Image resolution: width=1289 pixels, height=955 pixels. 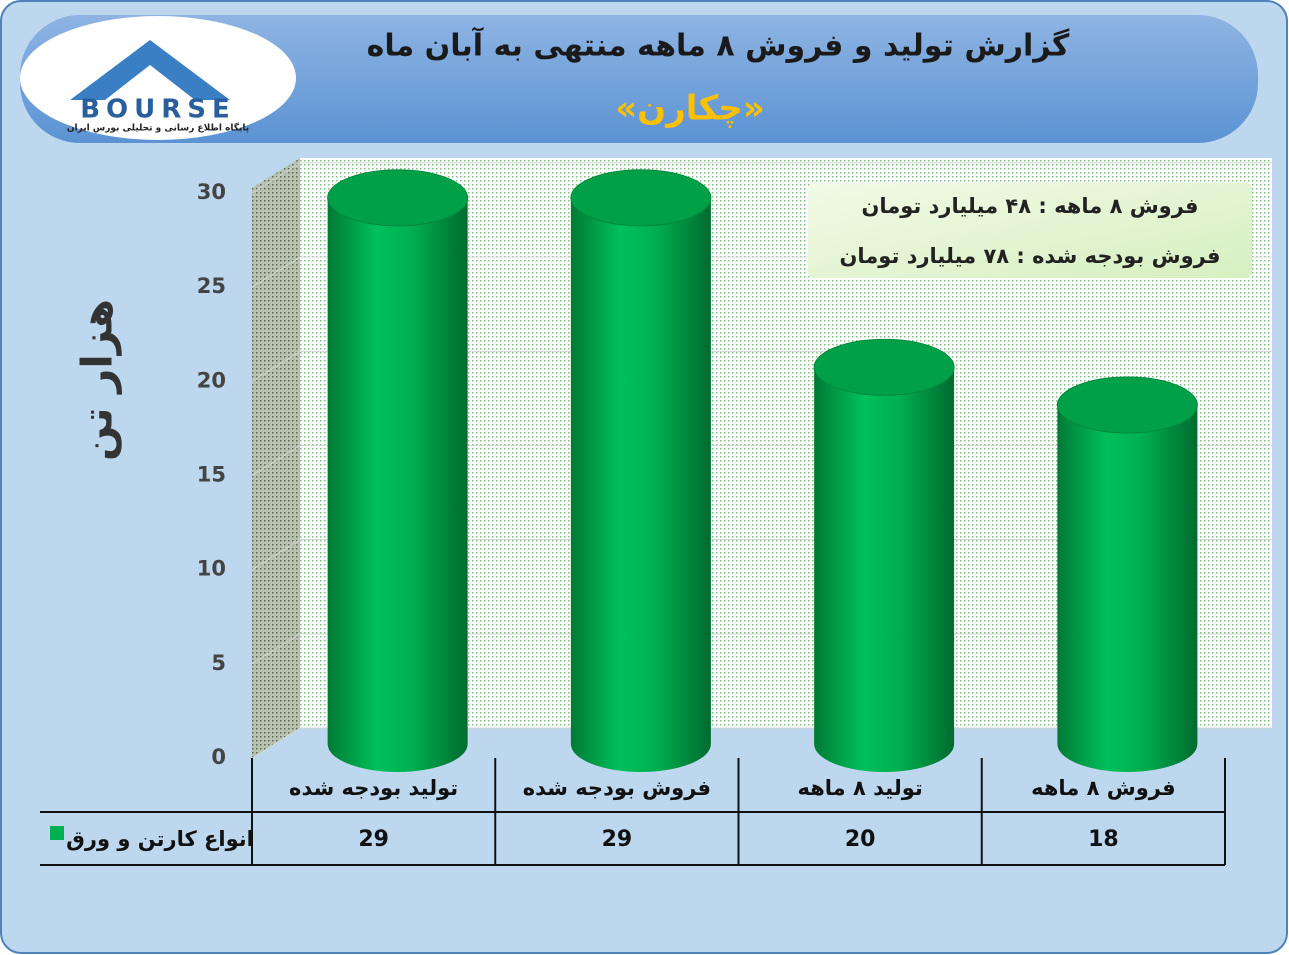 What do you see at coordinates (158, 110) in the screenshot?
I see `logo-name: BOURSE` at bounding box center [158, 110].